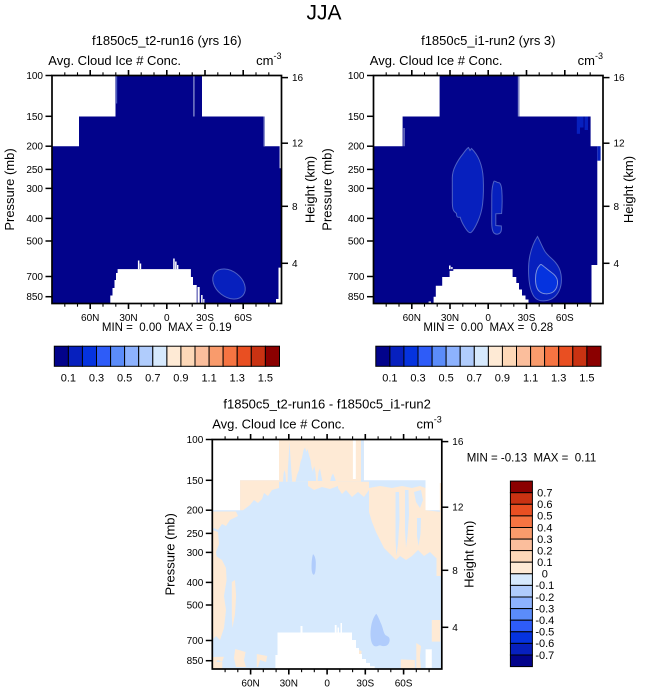 Image resolution: width=648 pixels, height=694 pixels. What do you see at coordinates (544, 656) in the screenshot?
I see `svg-text: -0.7` at bounding box center [544, 656].